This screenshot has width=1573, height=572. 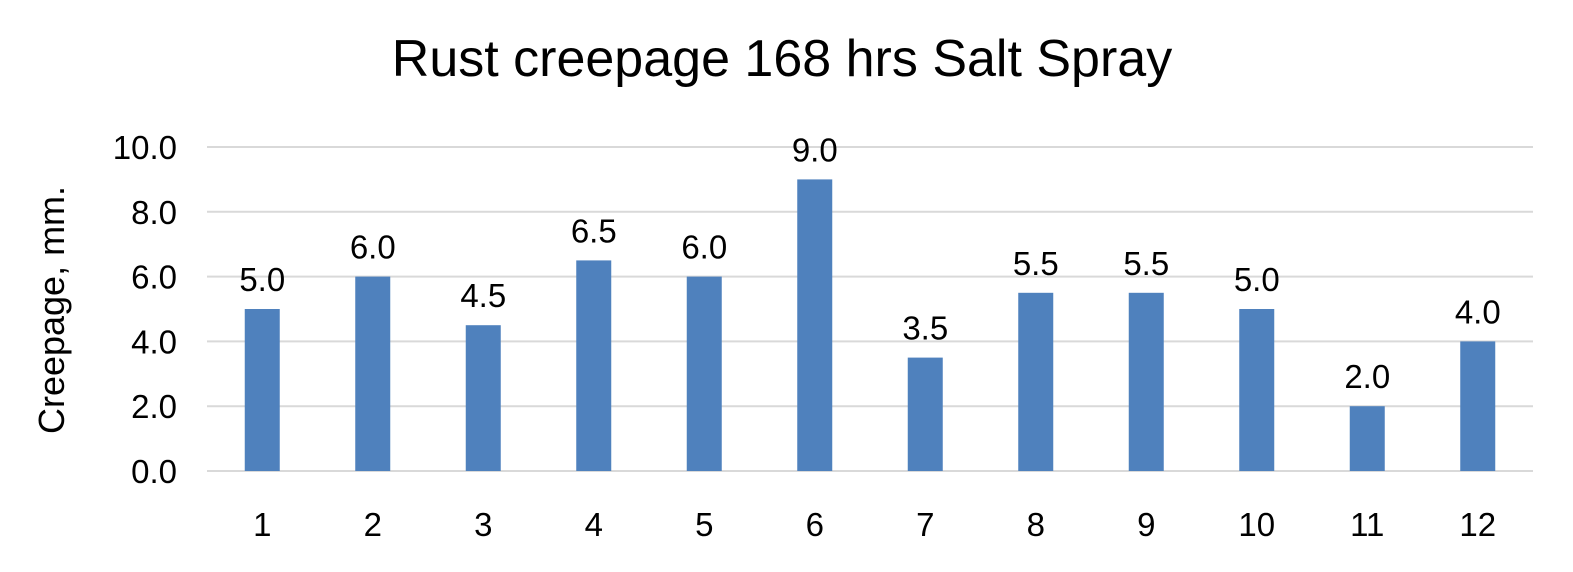 What do you see at coordinates (594, 524) in the screenshot?
I see `x-tick-label: 4` at bounding box center [594, 524].